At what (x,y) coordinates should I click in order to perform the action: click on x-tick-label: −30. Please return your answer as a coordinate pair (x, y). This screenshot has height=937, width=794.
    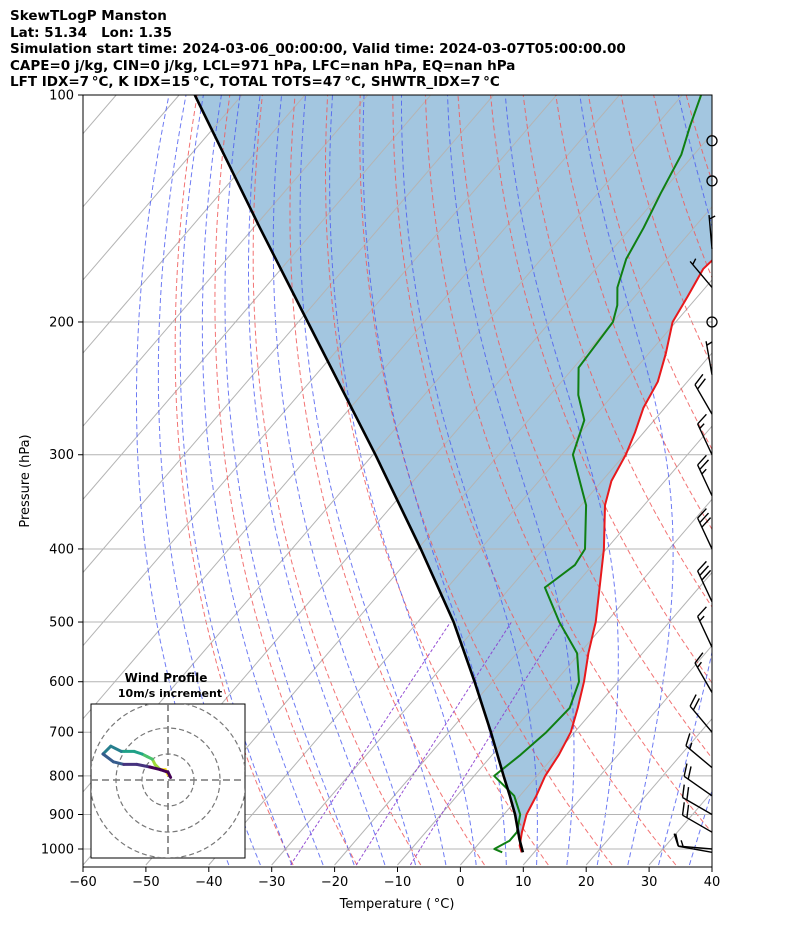
    Looking at the image, I should click on (271, 882).